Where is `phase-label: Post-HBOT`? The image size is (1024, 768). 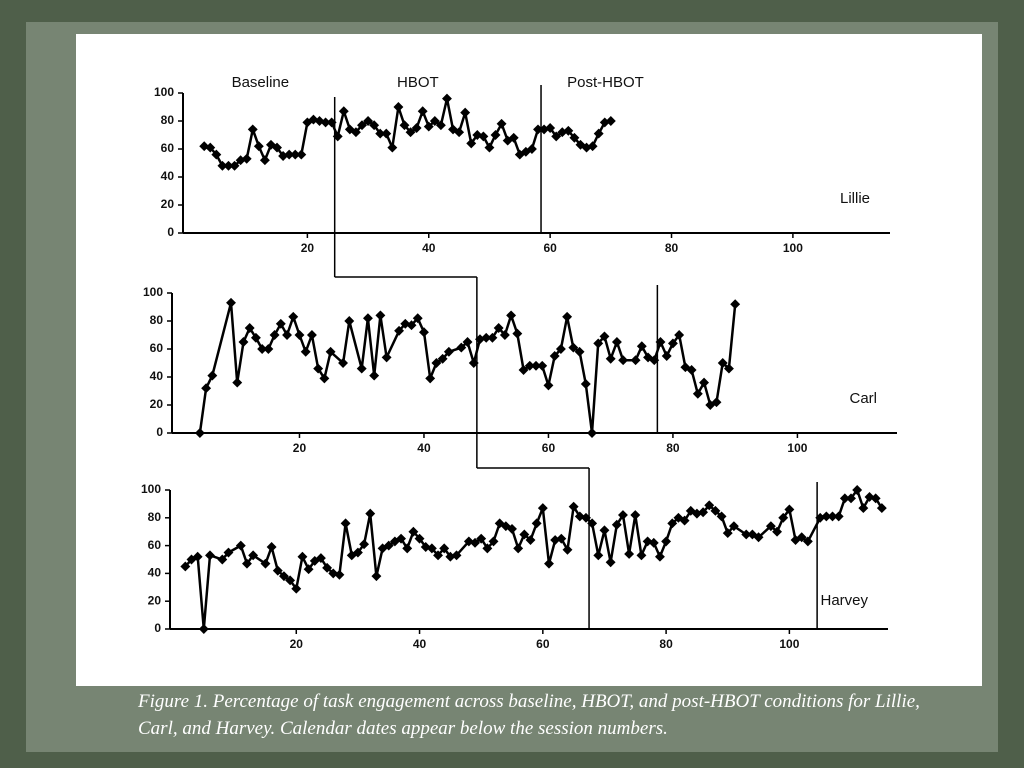
phase-label: Post-HBOT is located at coordinates (605, 82).